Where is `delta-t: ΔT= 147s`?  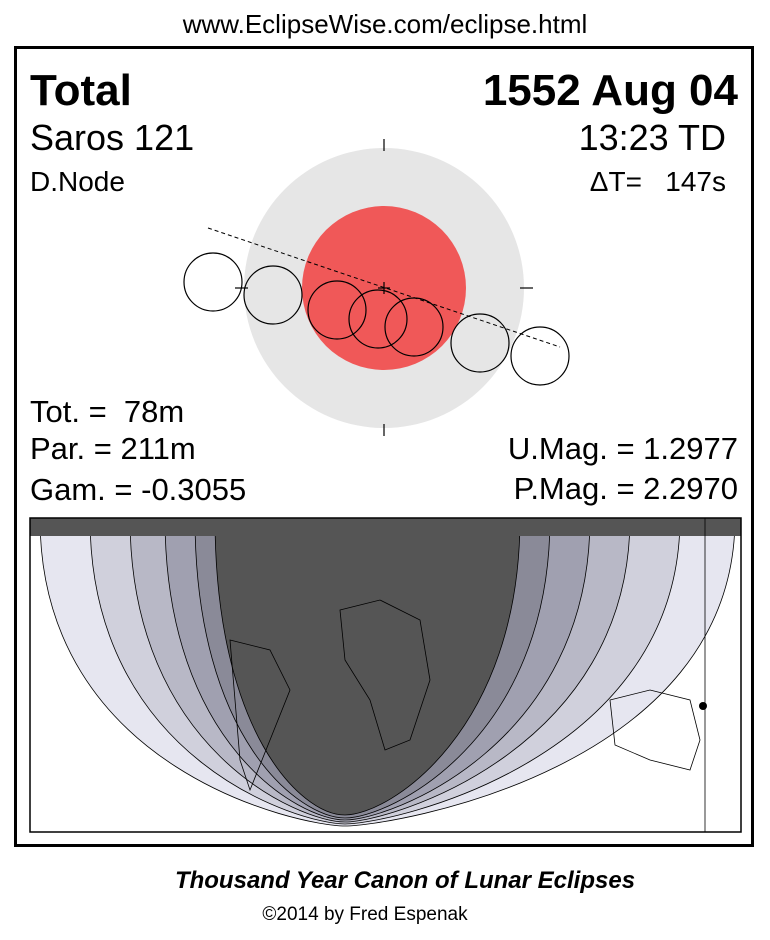
delta-t: ΔT= 147s is located at coordinates (658, 181).